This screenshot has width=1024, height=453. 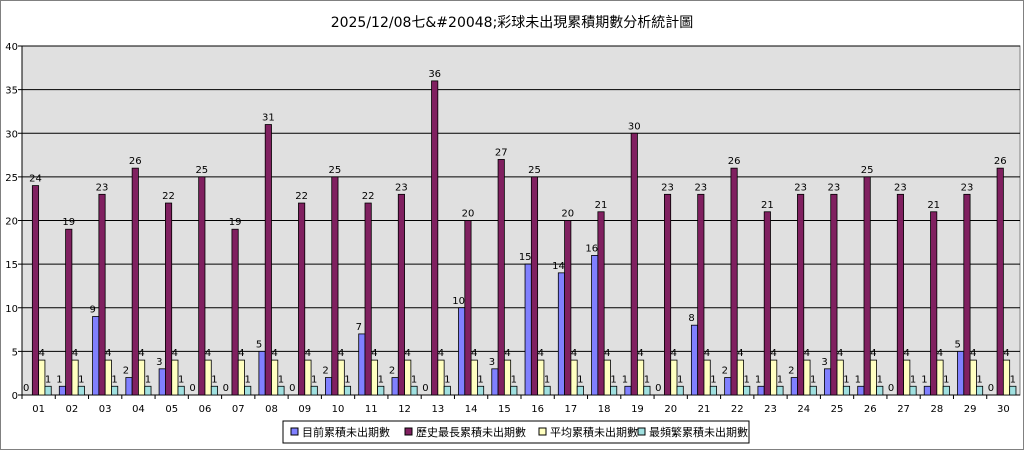 What do you see at coordinates (870, 409) in the screenshot?
I see `x-tick-label: 26` at bounding box center [870, 409].